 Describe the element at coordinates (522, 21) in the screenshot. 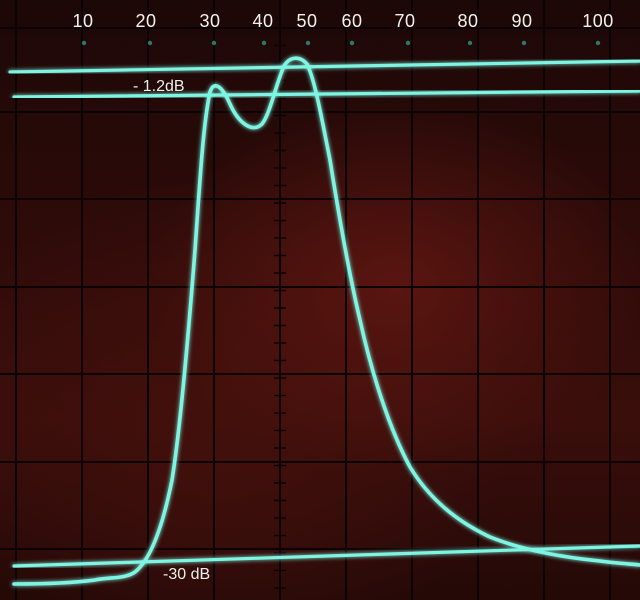

I see `scale-label-90: 90` at that location.